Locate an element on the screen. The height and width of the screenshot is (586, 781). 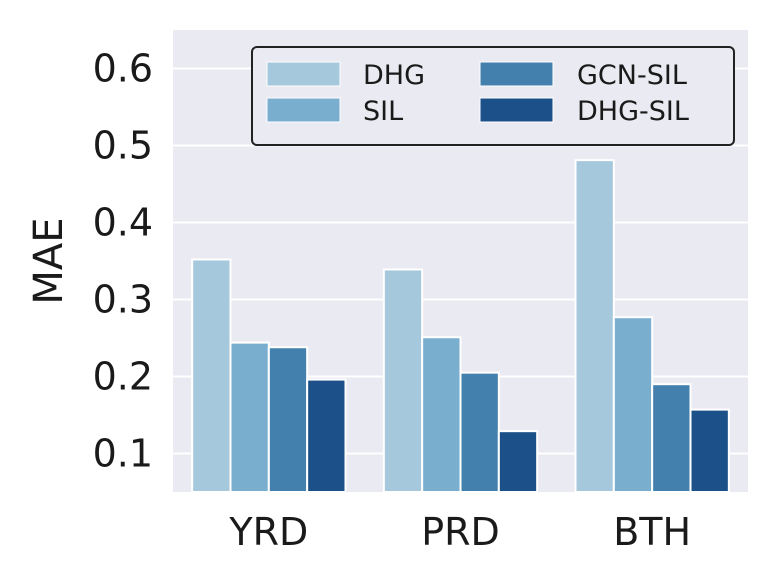
bar-sil-yrd is located at coordinates (249, 417).